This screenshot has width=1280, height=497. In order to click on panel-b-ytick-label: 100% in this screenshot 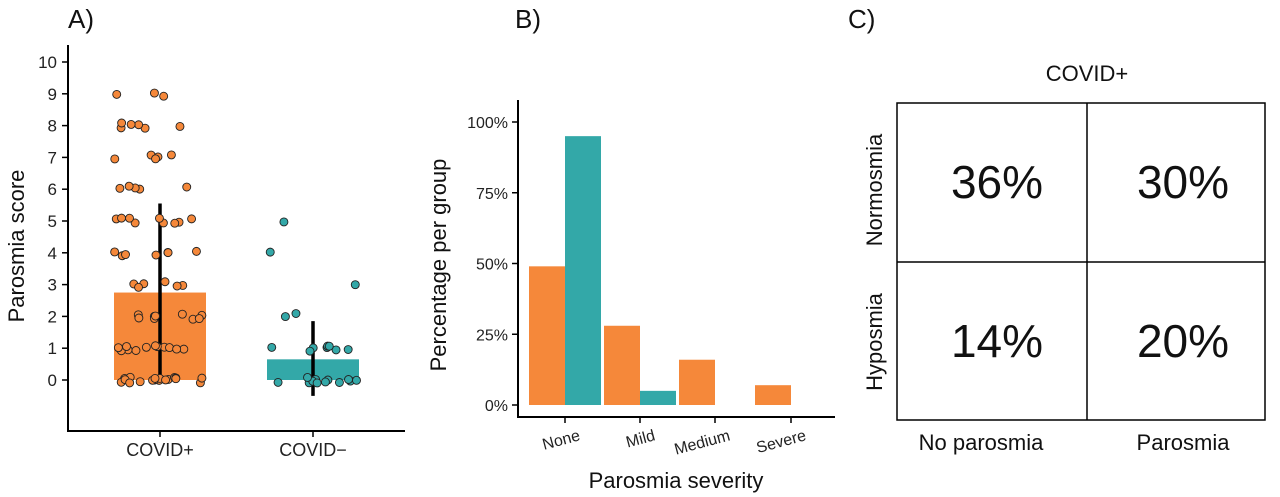, I will do `click(487, 123)`.